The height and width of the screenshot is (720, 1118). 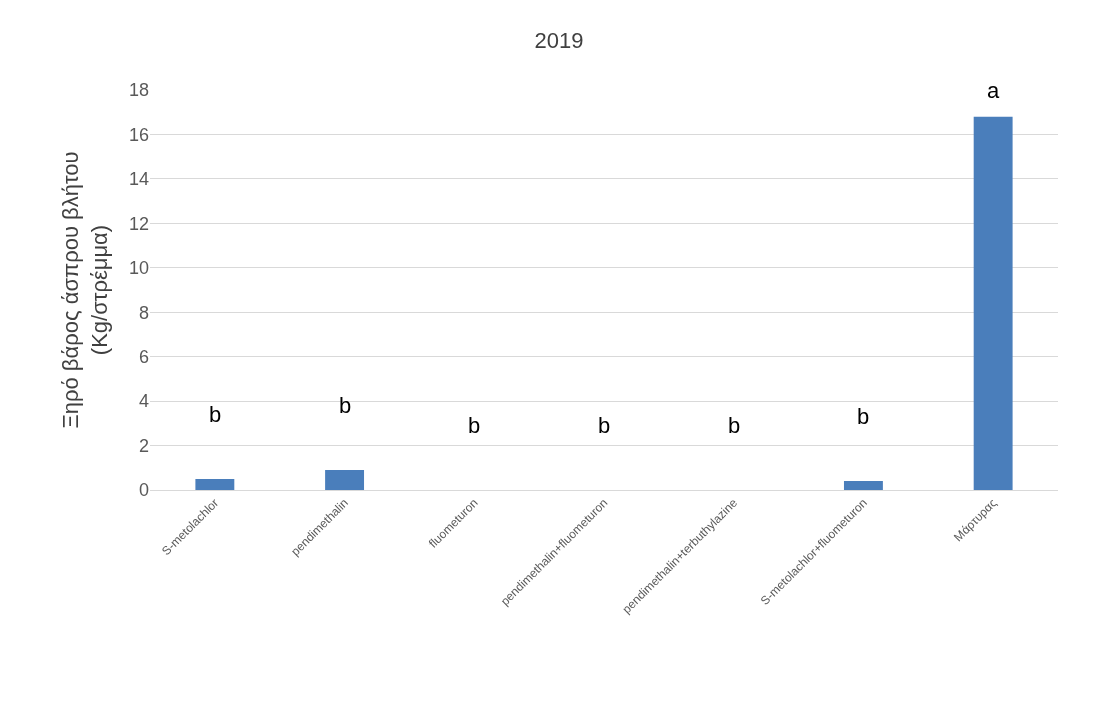 I want to click on y-tick-label: 2, so click(x=143, y=445).